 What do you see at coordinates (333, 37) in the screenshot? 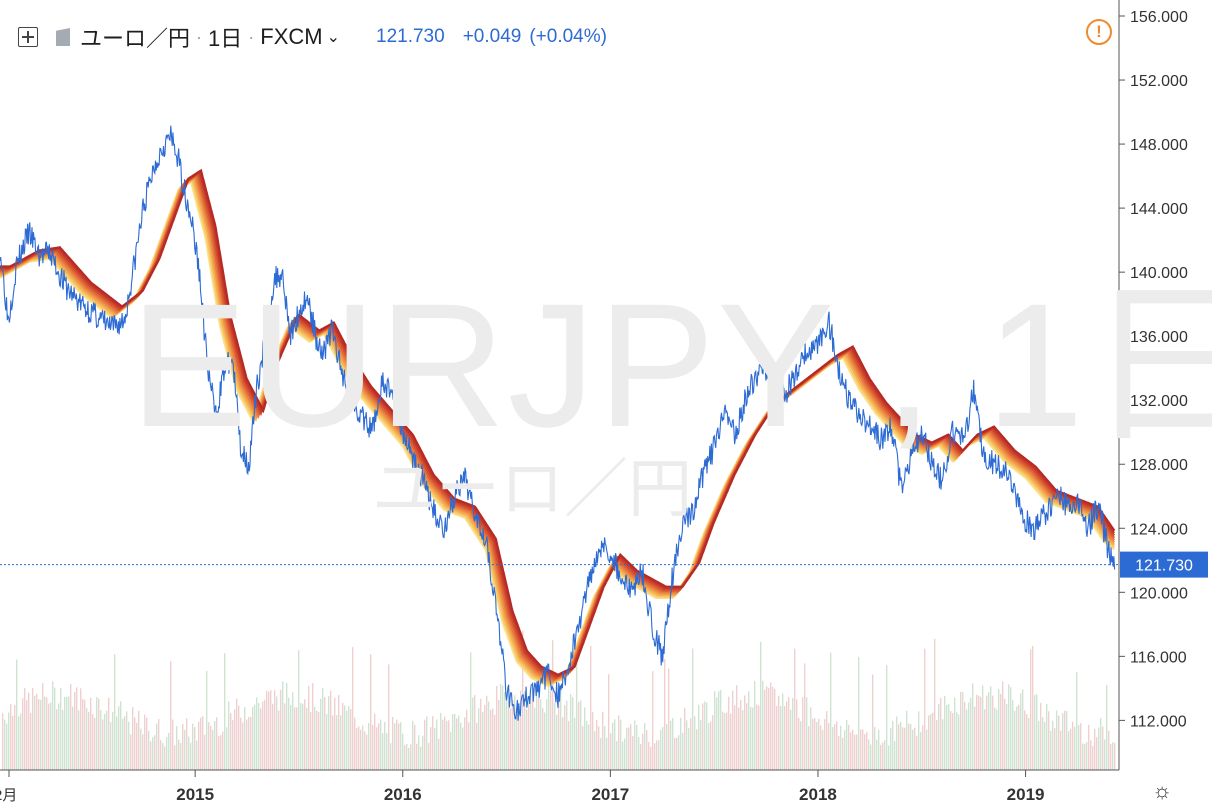
I see `chevron-down-icon: ⌄` at bounding box center [333, 37].